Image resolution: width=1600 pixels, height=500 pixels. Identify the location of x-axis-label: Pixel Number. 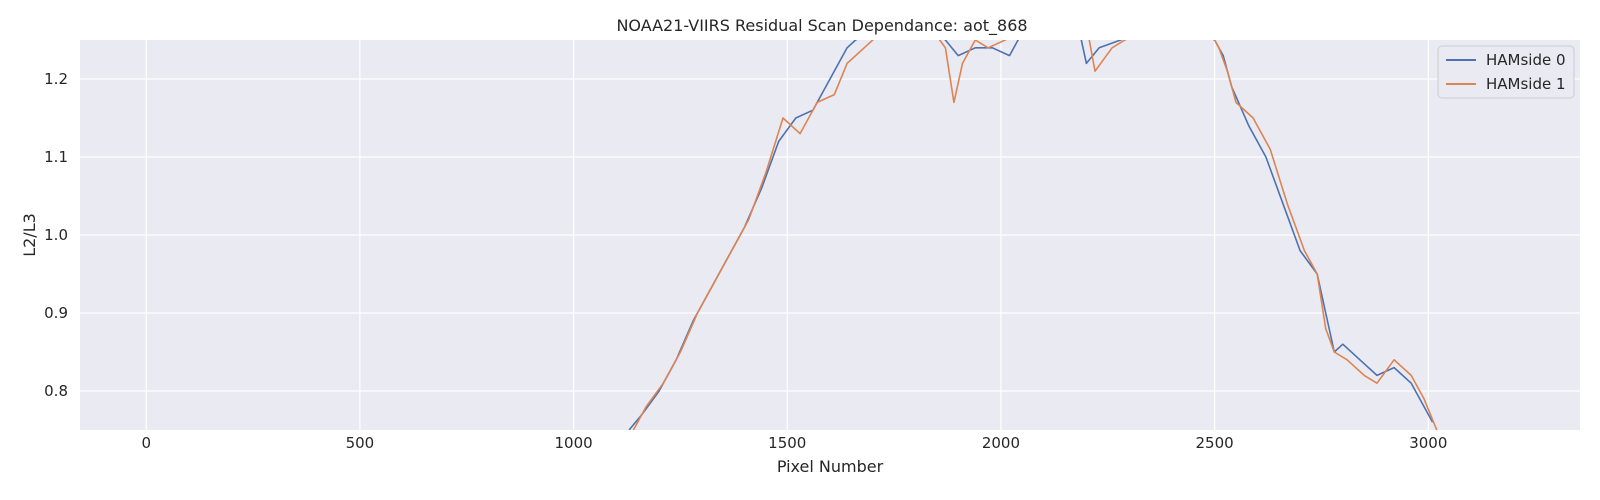
(830, 466).